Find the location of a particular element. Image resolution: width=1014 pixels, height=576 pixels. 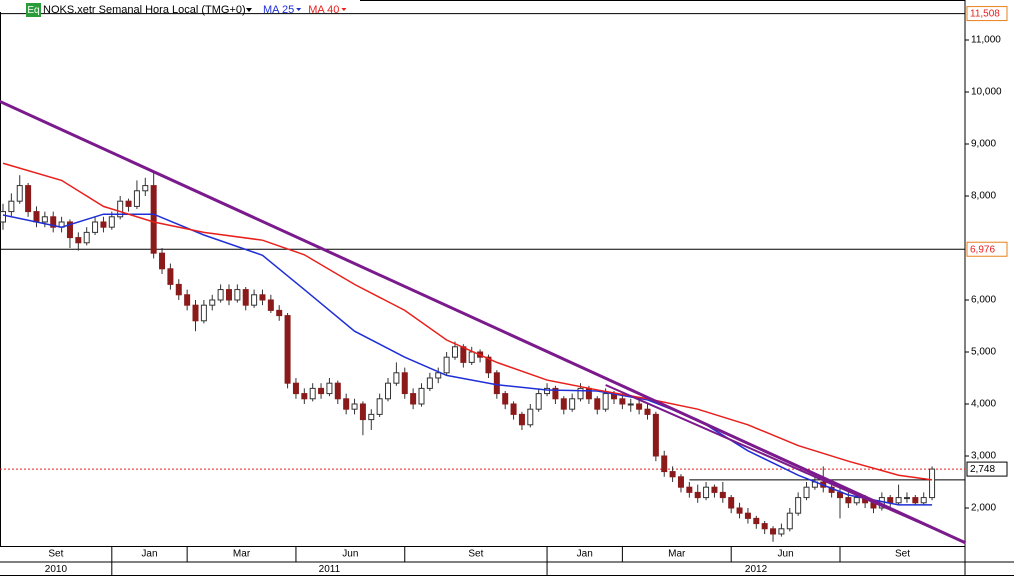

legend-entry: MA 40 is located at coordinates (323, 10).